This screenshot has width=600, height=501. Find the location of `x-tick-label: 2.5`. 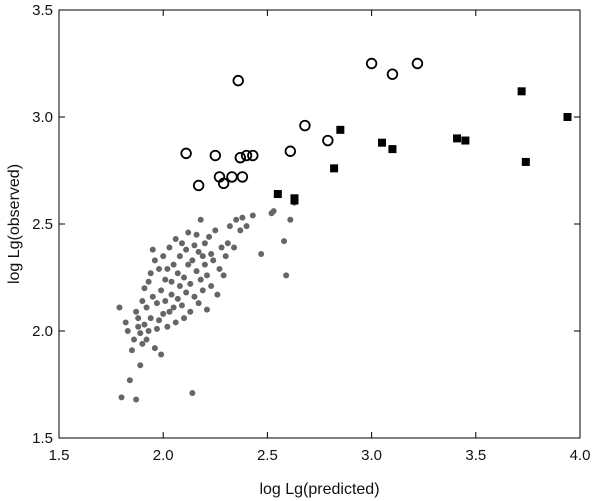

x-tick-label: 2.5 is located at coordinates (267, 455).